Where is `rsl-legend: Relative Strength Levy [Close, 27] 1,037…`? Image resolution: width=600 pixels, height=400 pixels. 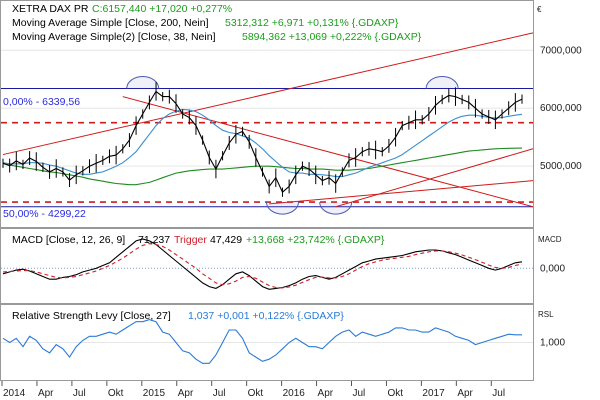
rsl-legend: Relative Strength Levy [Close, 27] 1,037… is located at coordinates (283, 316).